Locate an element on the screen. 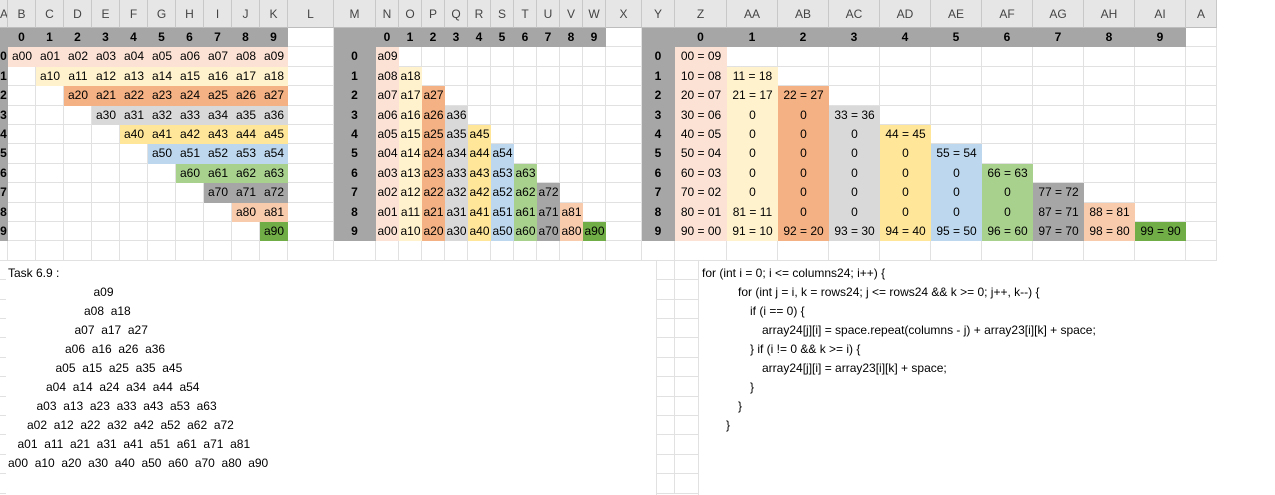 This screenshot has width=1275, height=495. table1-cell: a09 is located at coordinates (274, 57).